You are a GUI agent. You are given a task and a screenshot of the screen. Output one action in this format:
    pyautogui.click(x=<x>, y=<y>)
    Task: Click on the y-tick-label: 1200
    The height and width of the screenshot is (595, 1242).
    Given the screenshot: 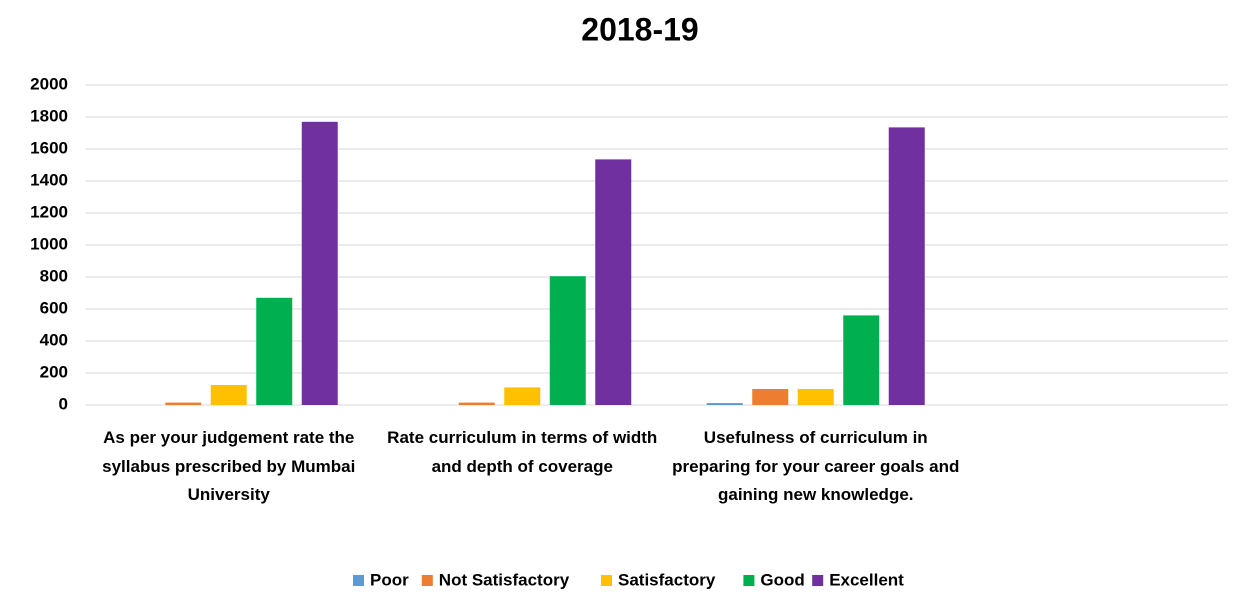 What is the action you would take?
    pyautogui.click(x=49, y=211)
    